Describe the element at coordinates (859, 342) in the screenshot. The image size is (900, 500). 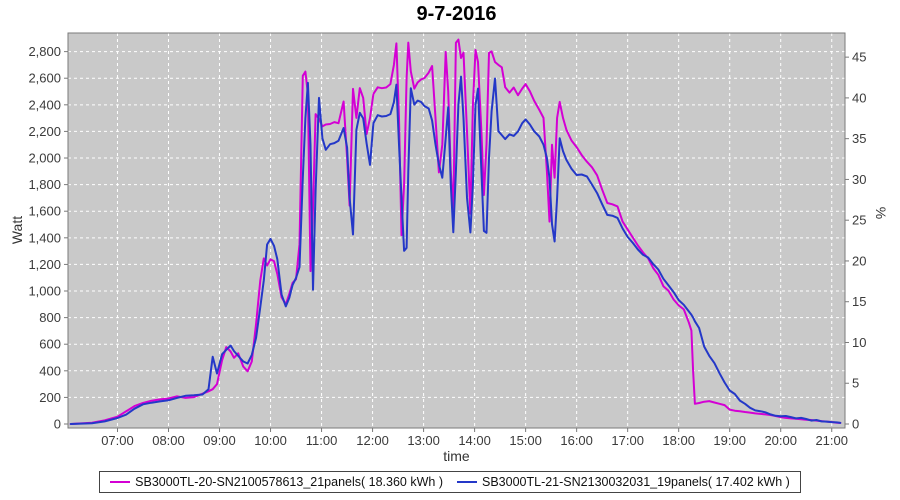
I see `pct-tick-label: 10` at that location.